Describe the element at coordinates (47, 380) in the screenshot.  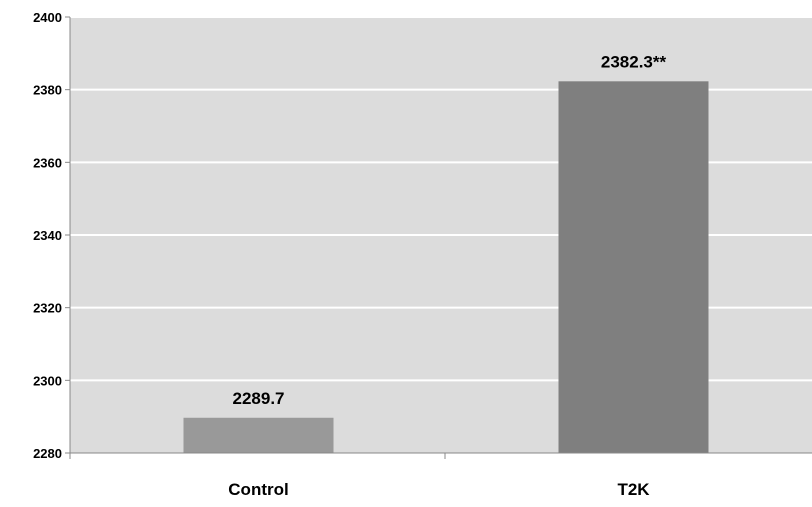
I see `y-tick-label: 2300` at that location.